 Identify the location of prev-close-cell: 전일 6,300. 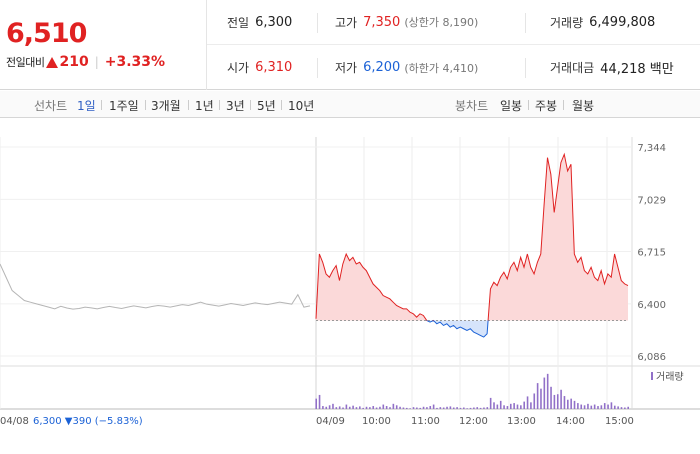
(259, 22).